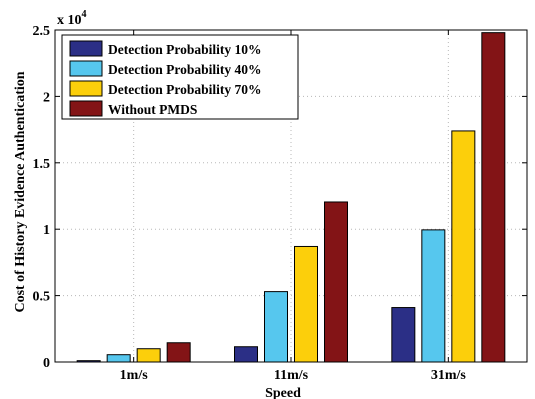  What do you see at coordinates (449, 375) in the screenshot?
I see `x-tick-label: 31m/s` at bounding box center [449, 375].